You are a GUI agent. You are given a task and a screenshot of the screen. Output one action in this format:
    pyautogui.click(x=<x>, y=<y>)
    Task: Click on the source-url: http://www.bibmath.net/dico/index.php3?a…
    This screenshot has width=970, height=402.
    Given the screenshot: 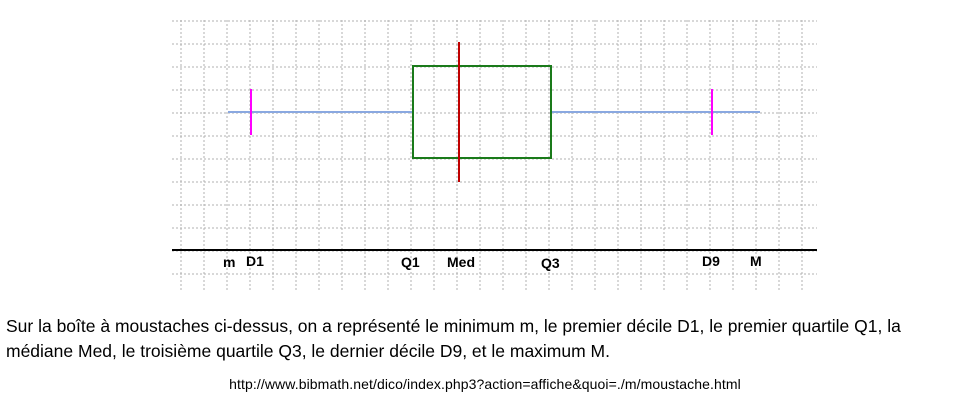 What is the action you would take?
    pyautogui.click(x=485, y=384)
    